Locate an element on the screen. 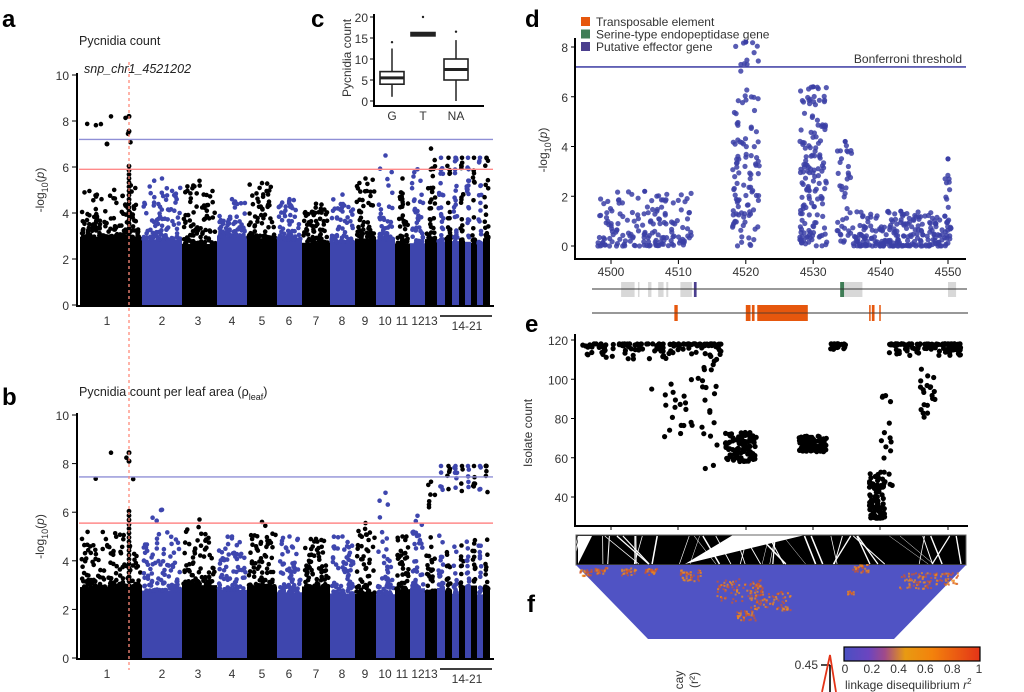 The width and height of the screenshot is (1024, 692). c-box-G is located at coordinates (392, 69).